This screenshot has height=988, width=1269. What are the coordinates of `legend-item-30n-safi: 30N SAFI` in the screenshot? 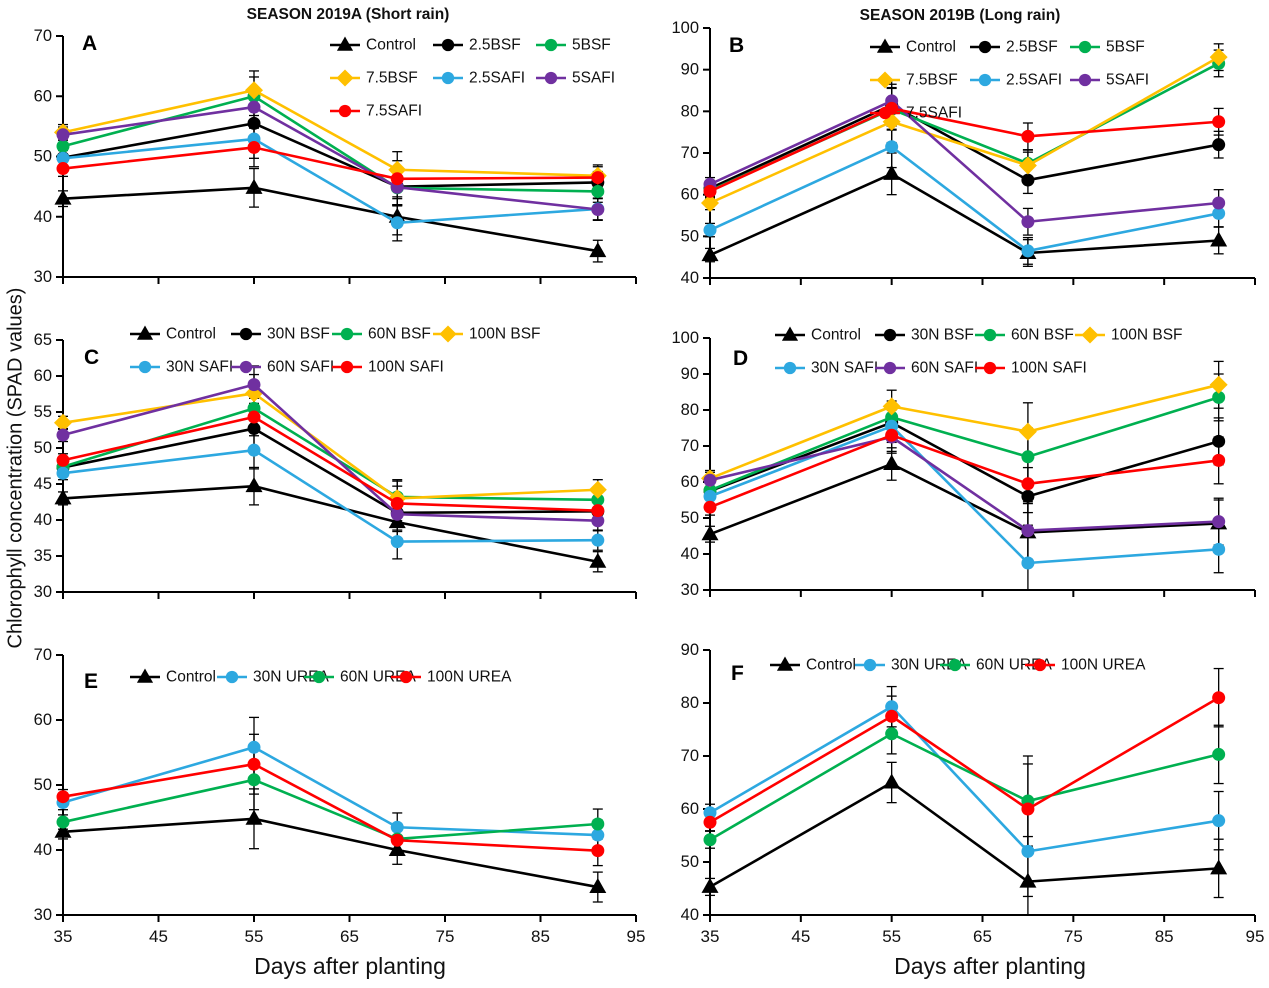 It's located at (181, 367).